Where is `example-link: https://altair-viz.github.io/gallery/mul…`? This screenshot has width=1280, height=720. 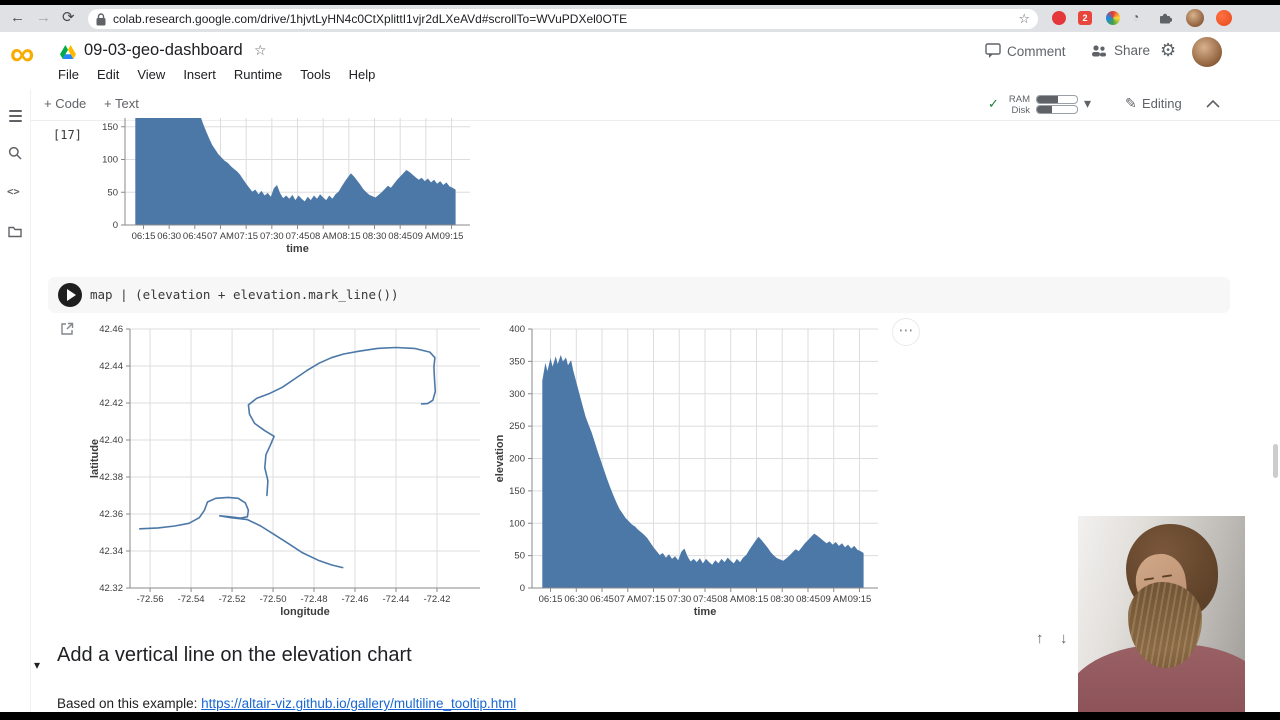
example-link: https://altair-viz.github.io/gallery/mul… is located at coordinates (359, 703).